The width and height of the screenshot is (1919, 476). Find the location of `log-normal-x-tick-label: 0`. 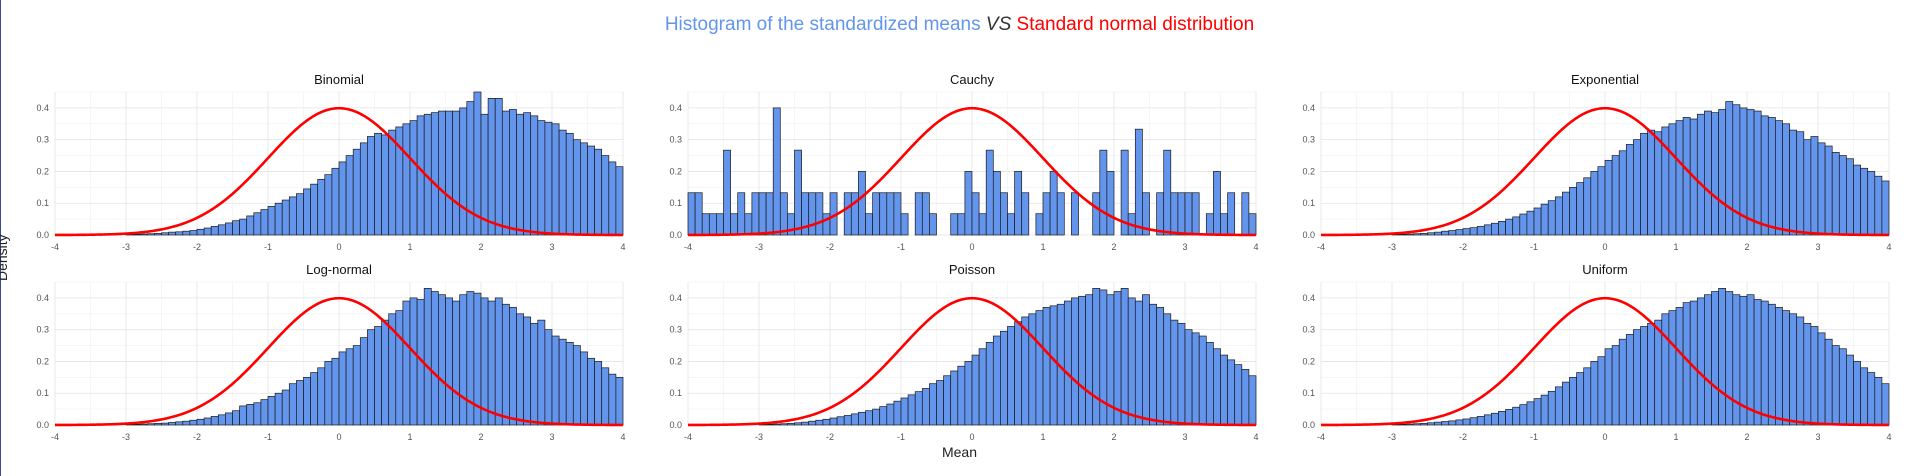

log-normal-x-tick-label: 0 is located at coordinates (338, 437).